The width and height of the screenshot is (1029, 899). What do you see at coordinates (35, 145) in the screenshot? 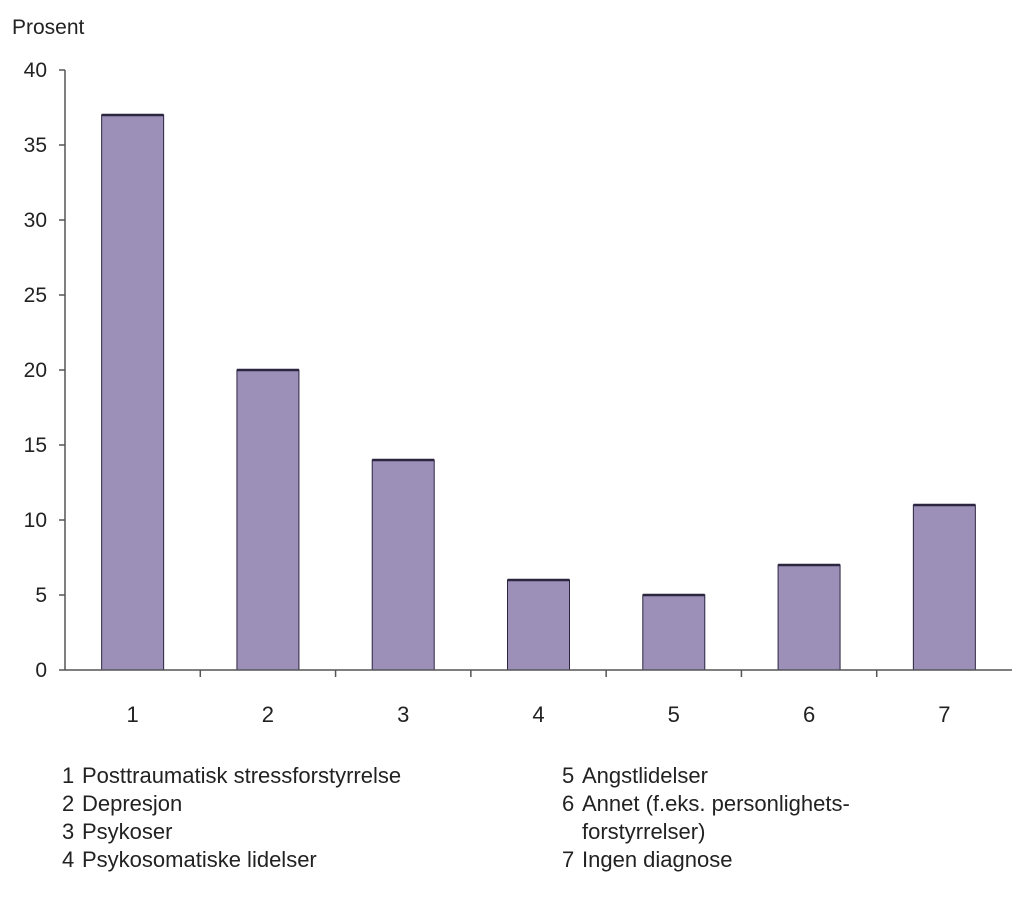
I see `y-tick-label: 35` at bounding box center [35, 145].